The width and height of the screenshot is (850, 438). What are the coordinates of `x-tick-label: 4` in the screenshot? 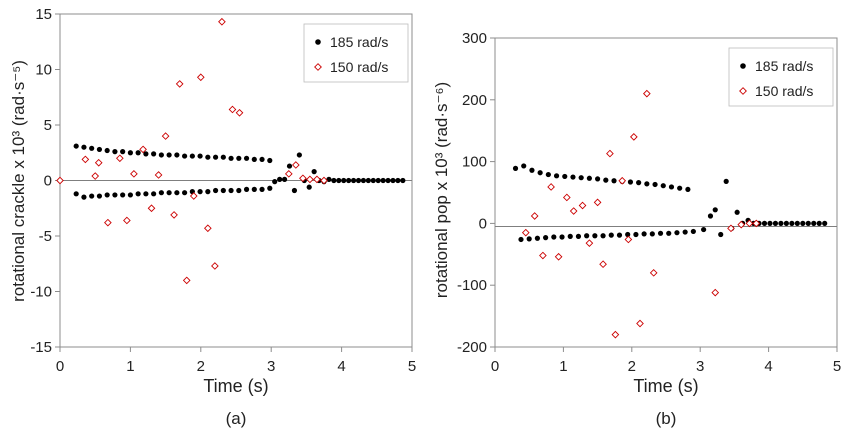 It's located at (768, 366).